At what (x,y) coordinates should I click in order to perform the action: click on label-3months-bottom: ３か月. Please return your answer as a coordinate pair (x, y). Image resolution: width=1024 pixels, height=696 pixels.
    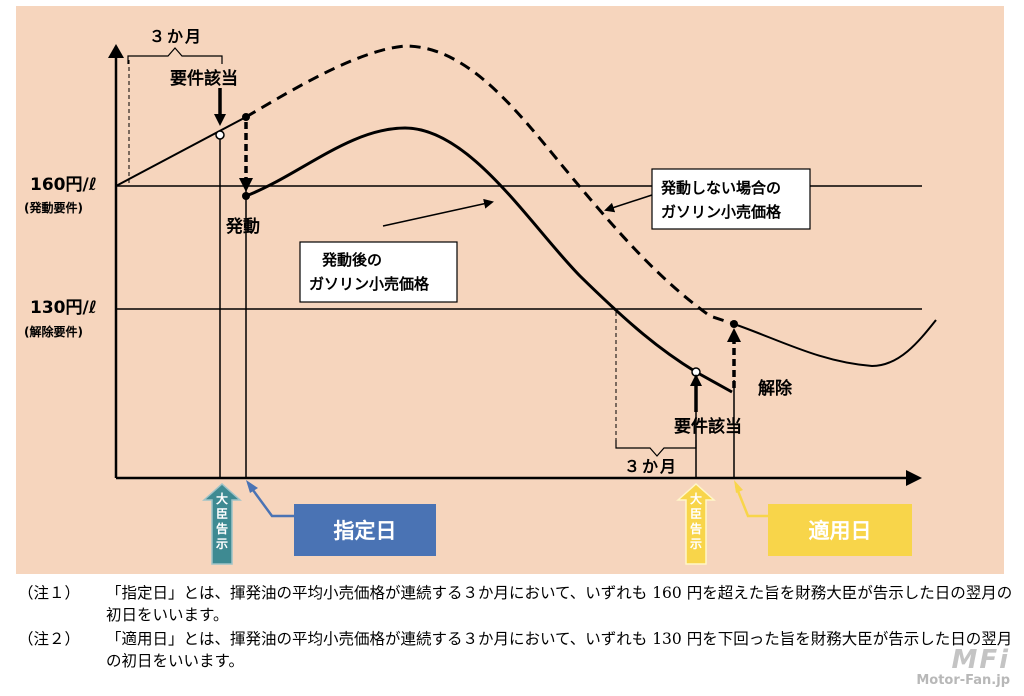
    Looking at the image, I should click on (651, 466).